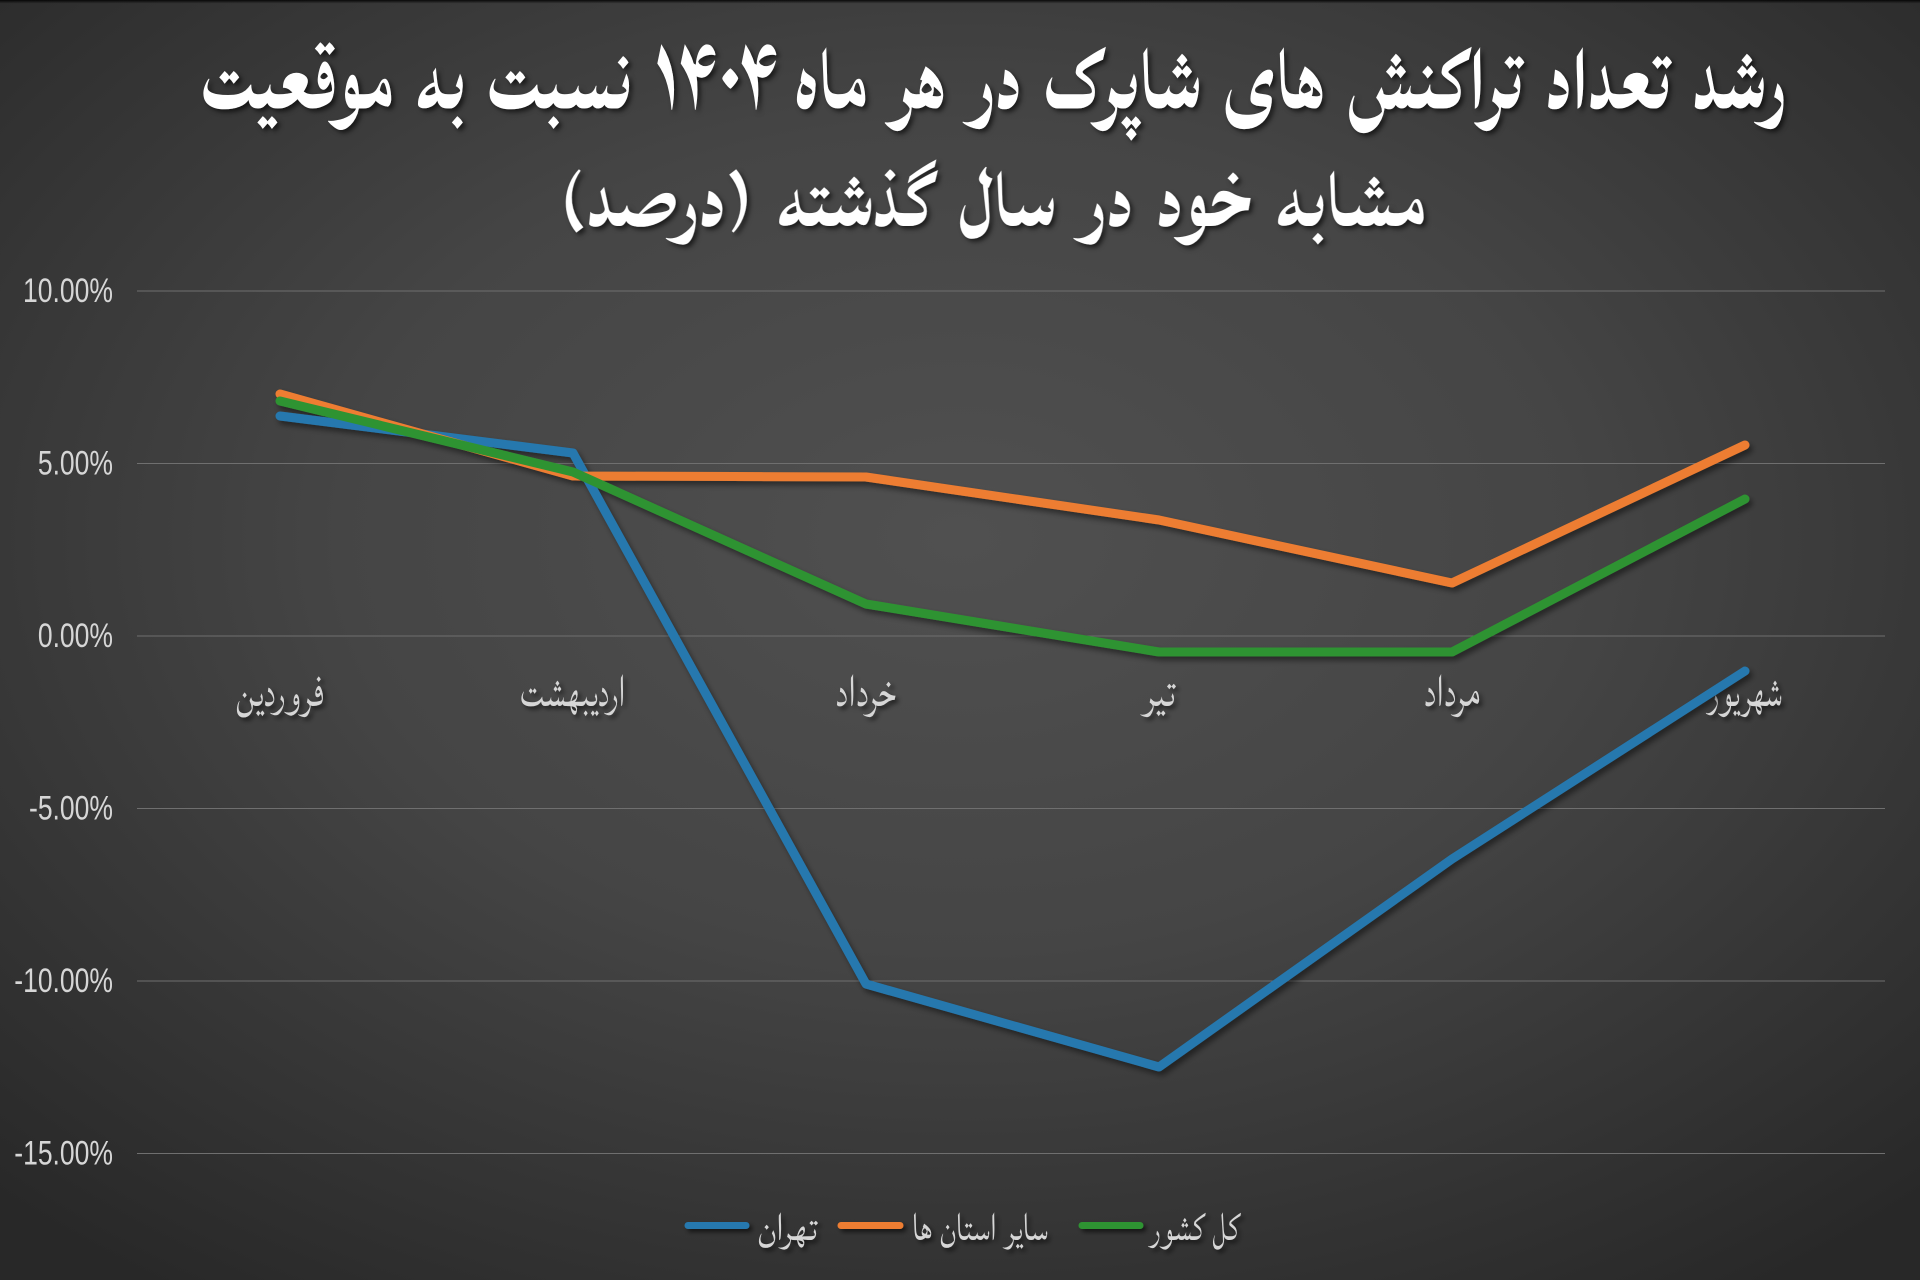 The height and width of the screenshot is (1280, 1920). I want to click on svg-text: -10.00%, so click(63, 981).